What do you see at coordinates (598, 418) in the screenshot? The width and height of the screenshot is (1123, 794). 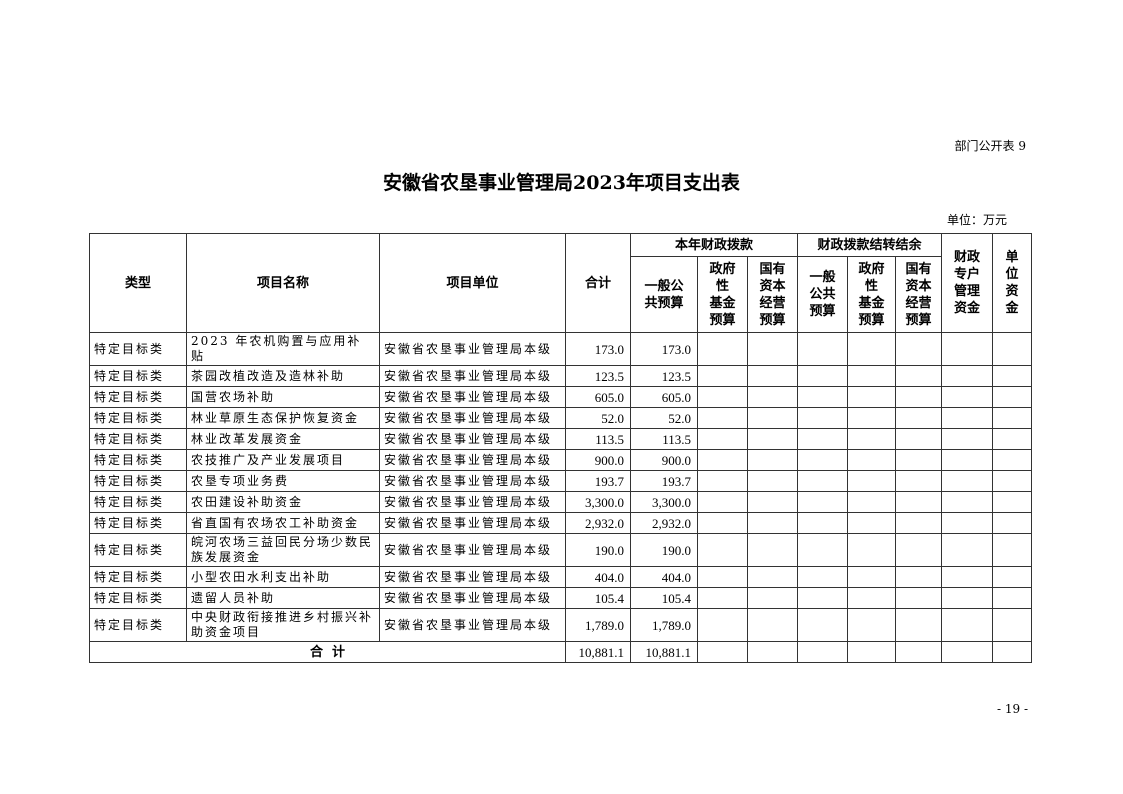 I see `row-total: 52.0` at bounding box center [598, 418].